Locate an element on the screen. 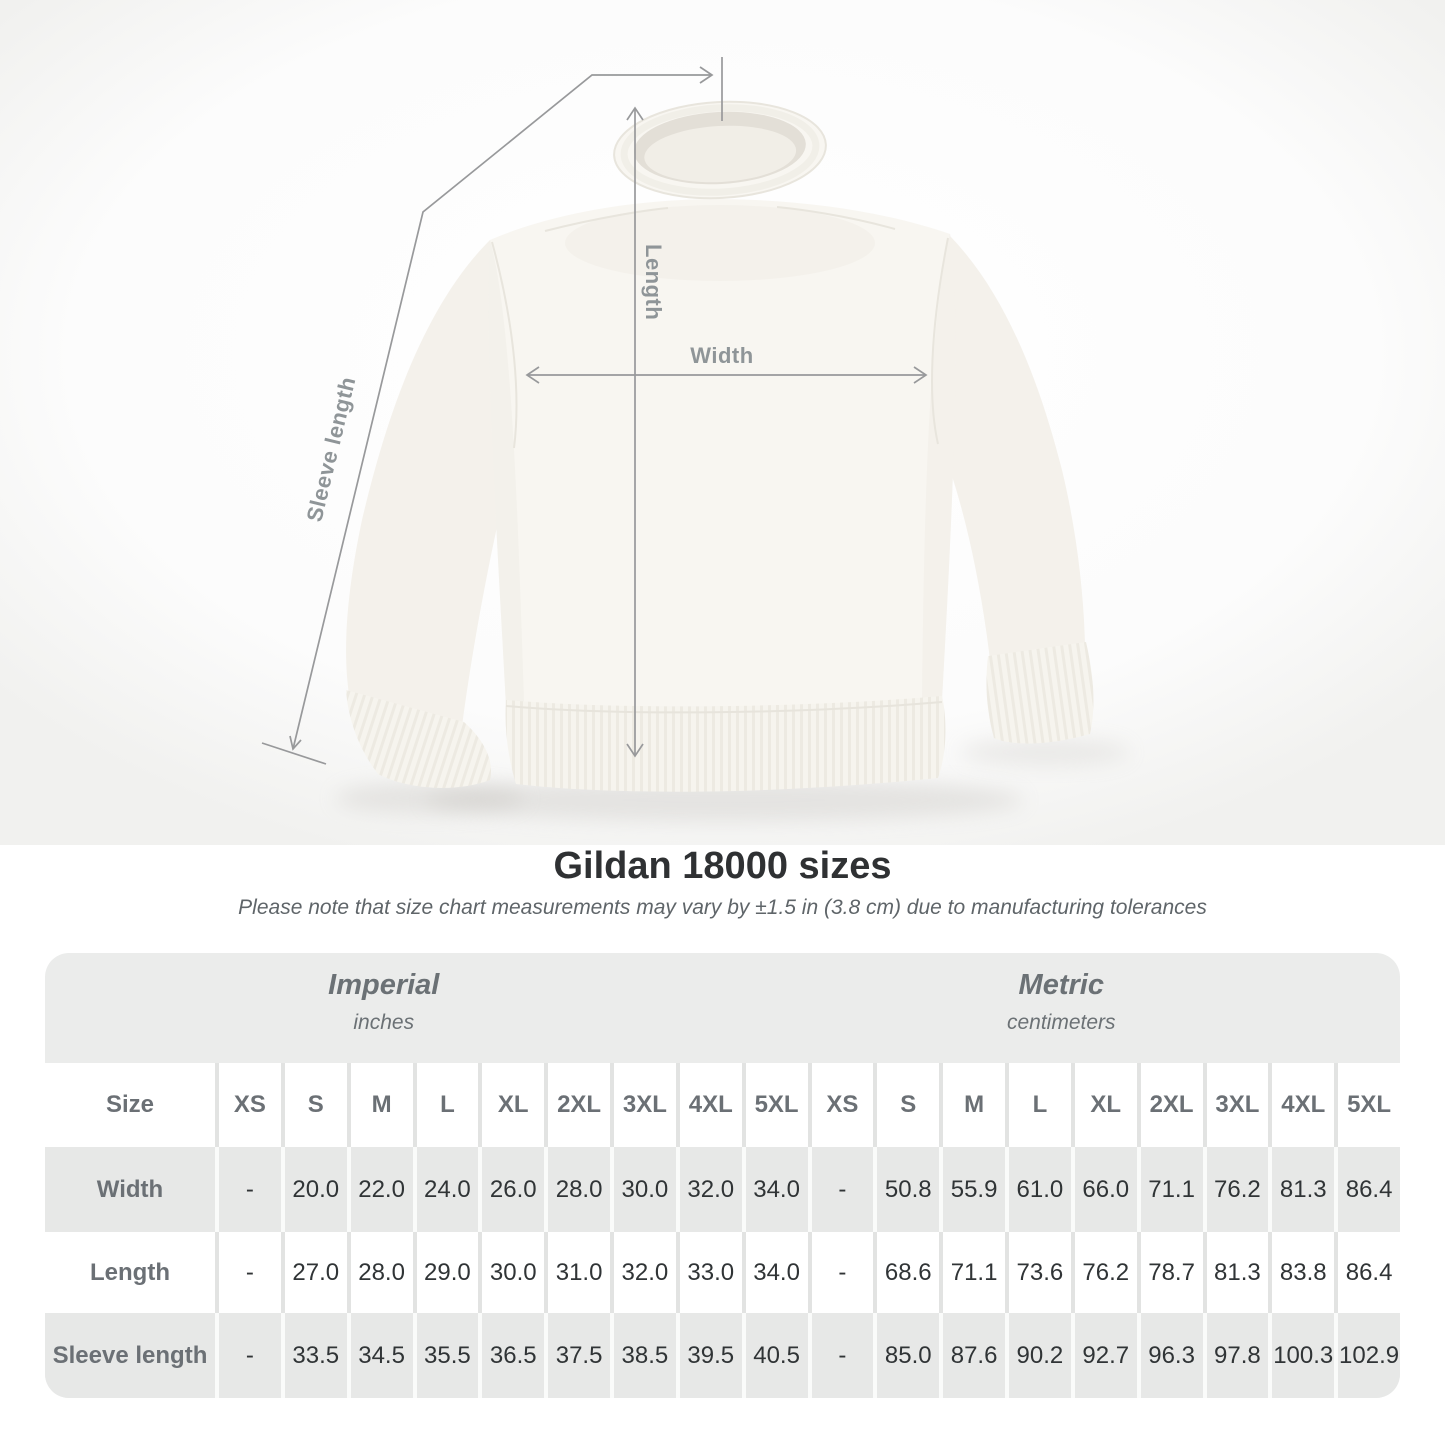  value-cell-metric: 66.0 is located at coordinates (1103, 1189).